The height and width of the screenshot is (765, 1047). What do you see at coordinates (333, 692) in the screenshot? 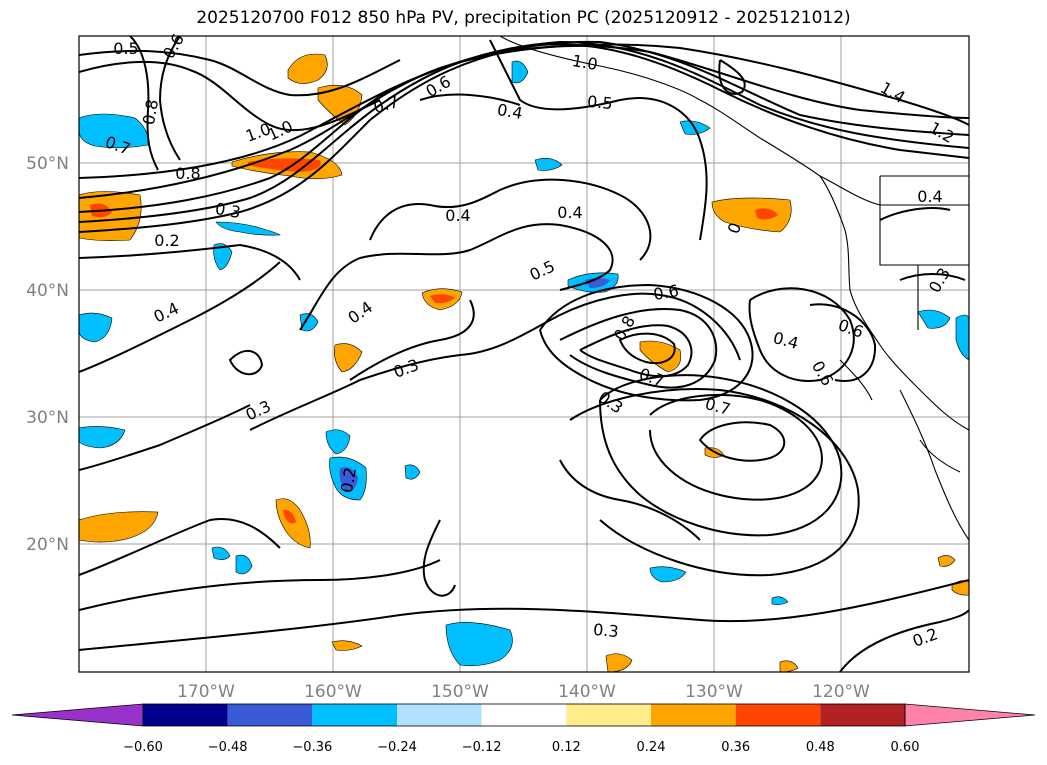
I see `longitude-label: 160°W` at bounding box center [333, 692].